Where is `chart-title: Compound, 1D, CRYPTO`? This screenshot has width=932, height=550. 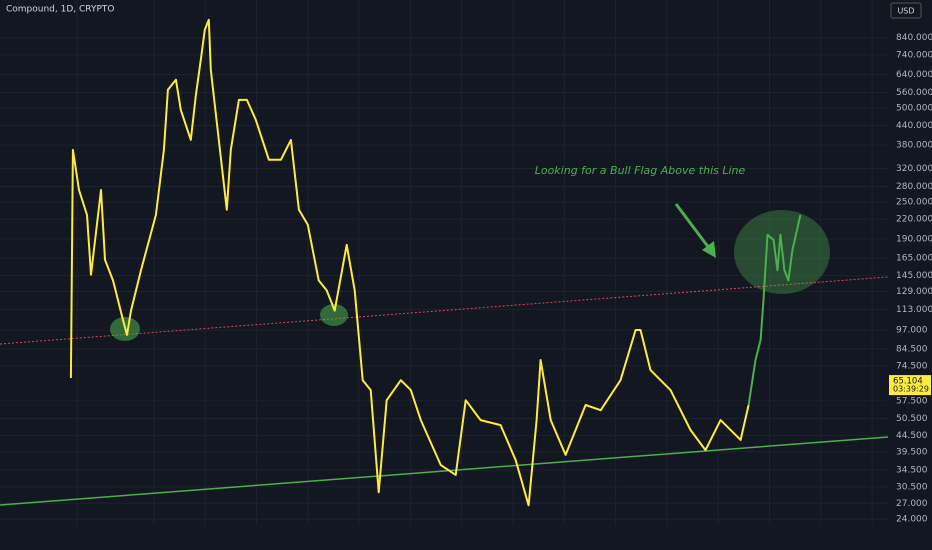
chart-title: Compound, 1D, CRYPTO is located at coordinates (60, 10).